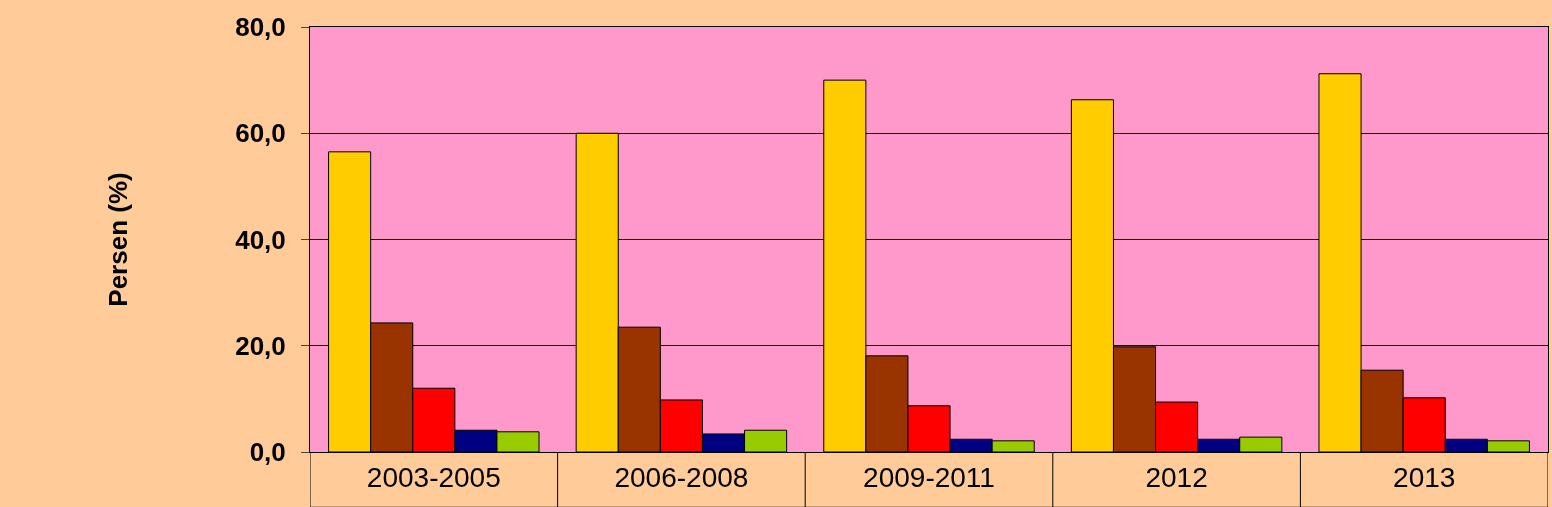  What do you see at coordinates (433, 477) in the screenshot?
I see `x-tick-label: 2003-2005` at bounding box center [433, 477].